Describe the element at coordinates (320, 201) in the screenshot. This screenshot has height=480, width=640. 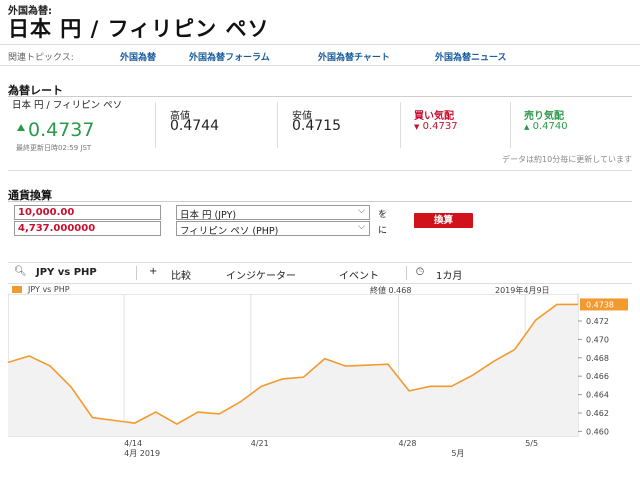
I see `converter-divider` at that location.